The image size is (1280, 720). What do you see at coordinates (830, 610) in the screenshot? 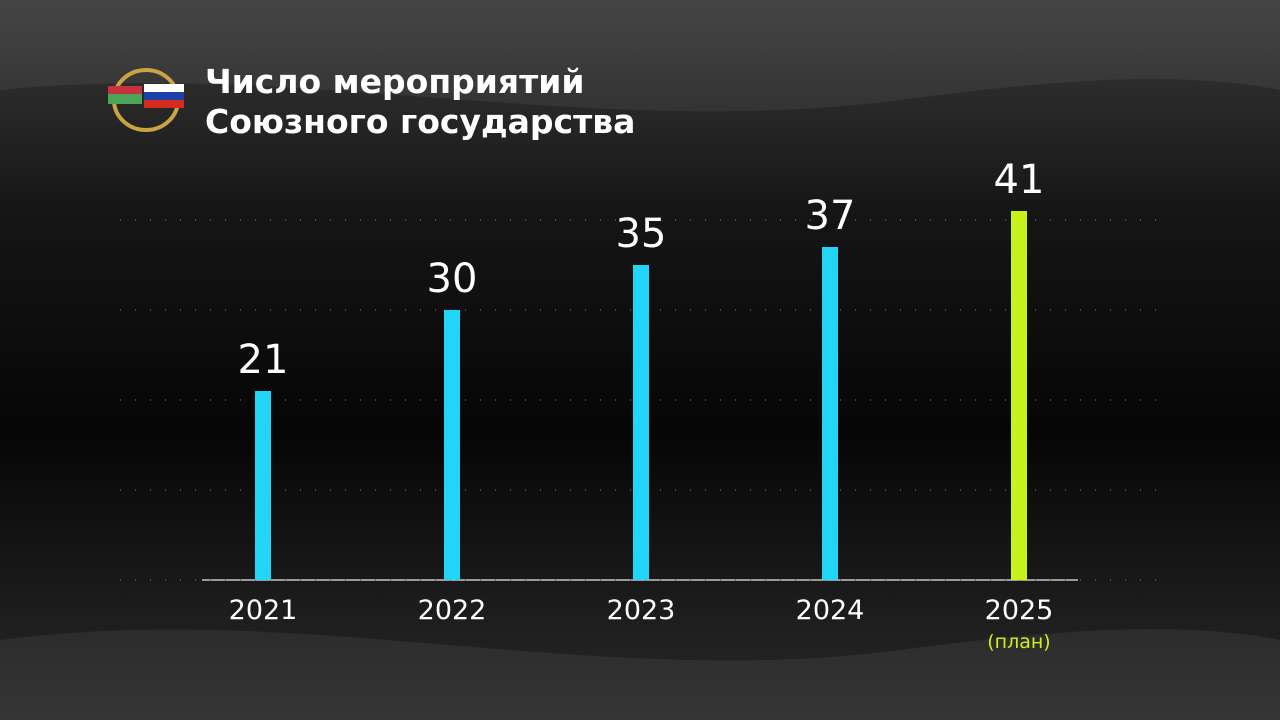
I see `x-tick-label: 2024` at bounding box center [830, 610].